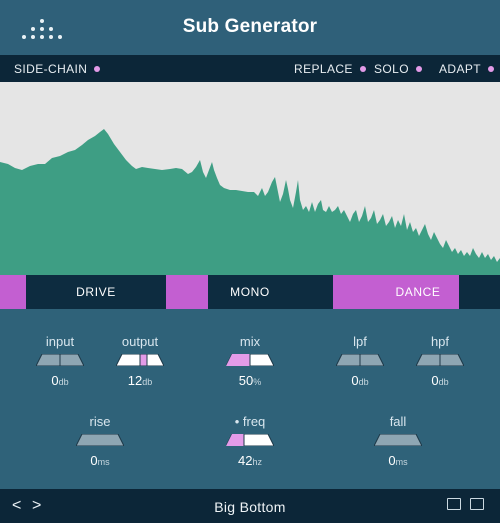  Describe the element at coordinates (477, 504) in the screenshot. I see `load-preset-icon` at that location.